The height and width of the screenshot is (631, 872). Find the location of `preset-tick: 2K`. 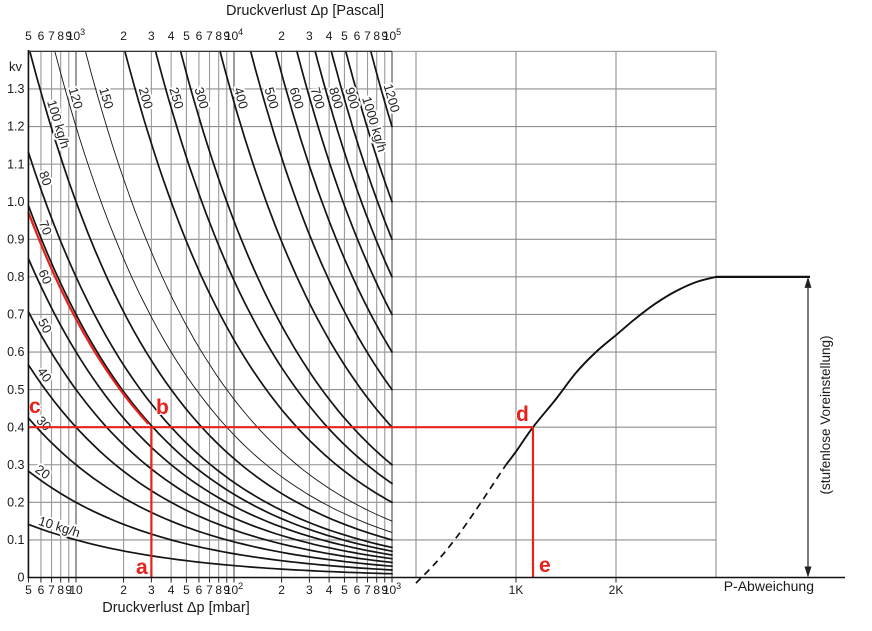

preset-tick: 2K is located at coordinates (616, 590).